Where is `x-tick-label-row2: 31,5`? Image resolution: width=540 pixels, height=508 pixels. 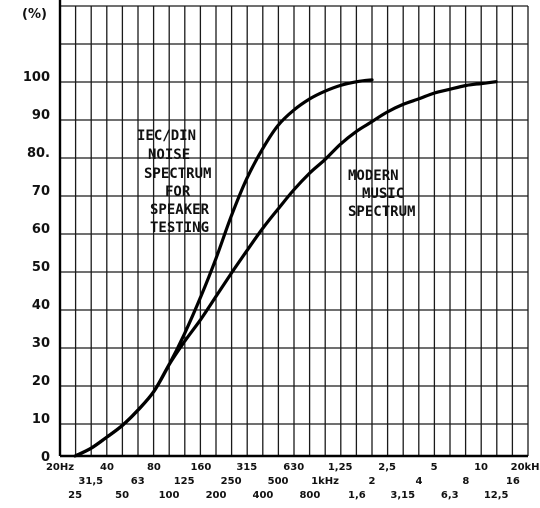 x-tick-label-row2: 31,5 is located at coordinates (90, 481).